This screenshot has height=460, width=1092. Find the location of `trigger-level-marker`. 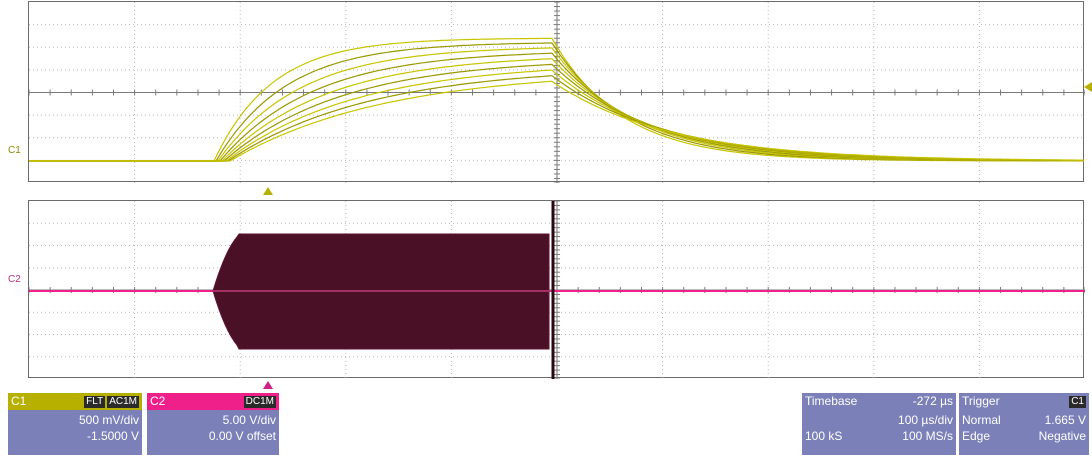

trigger-level-marker is located at coordinates (1088, 87).